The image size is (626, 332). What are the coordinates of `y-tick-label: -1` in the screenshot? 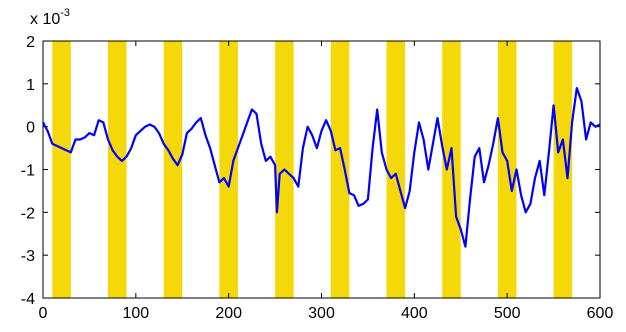 It's located at (28, 171).